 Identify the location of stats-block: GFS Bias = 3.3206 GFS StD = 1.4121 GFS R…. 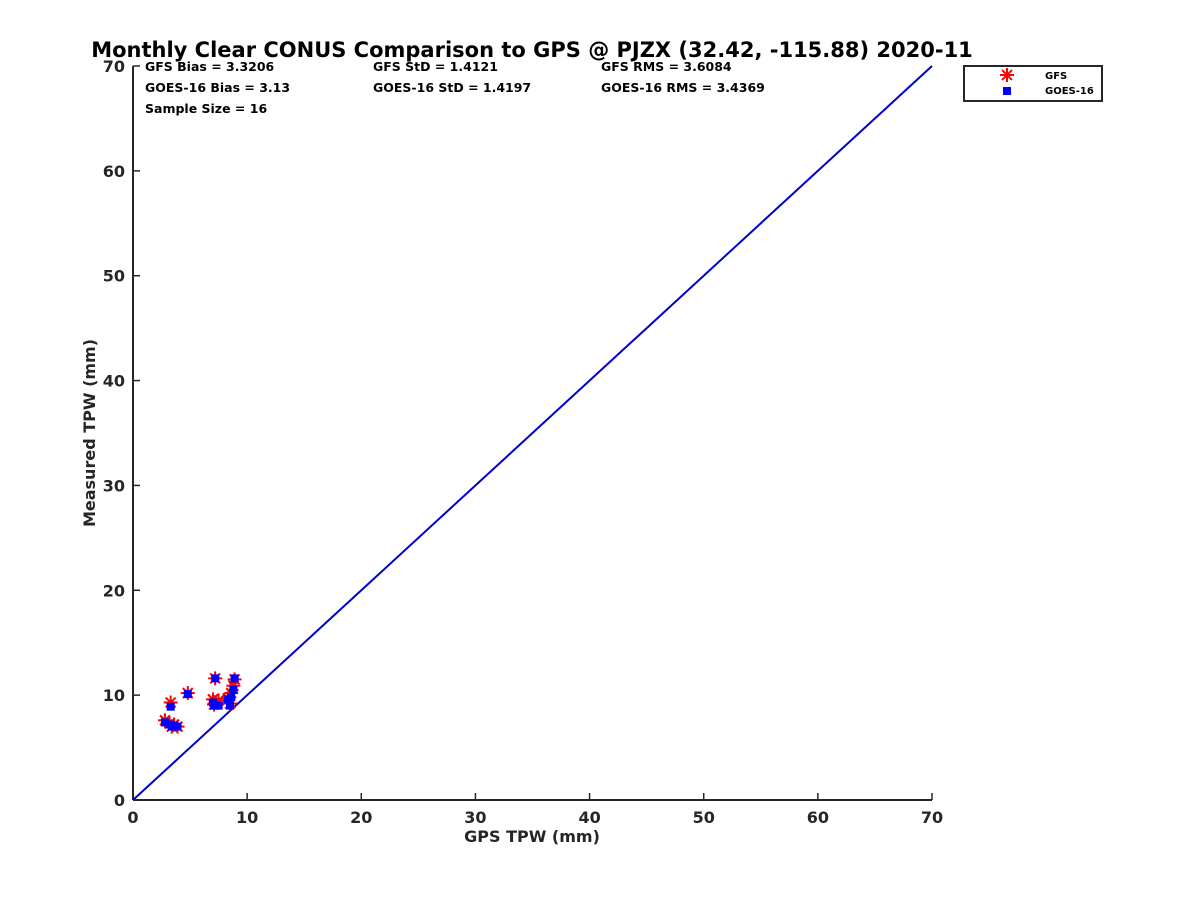
(455, 87).